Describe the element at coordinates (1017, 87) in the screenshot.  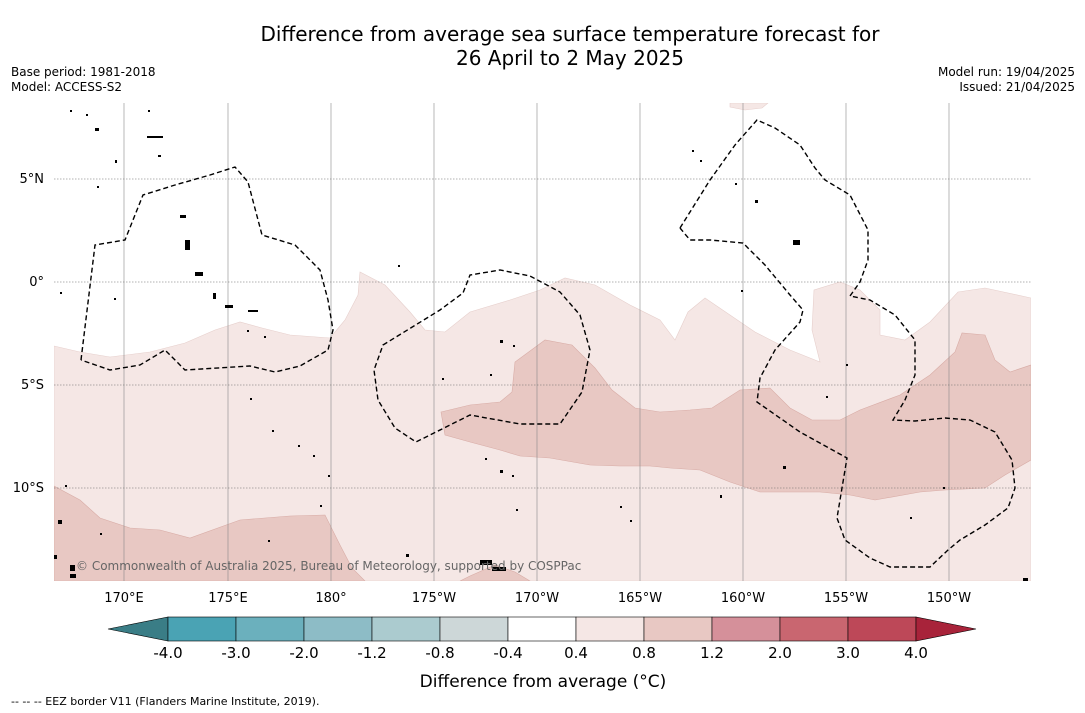
I see `issued-date: Issued: 21/04/2025` at that location.